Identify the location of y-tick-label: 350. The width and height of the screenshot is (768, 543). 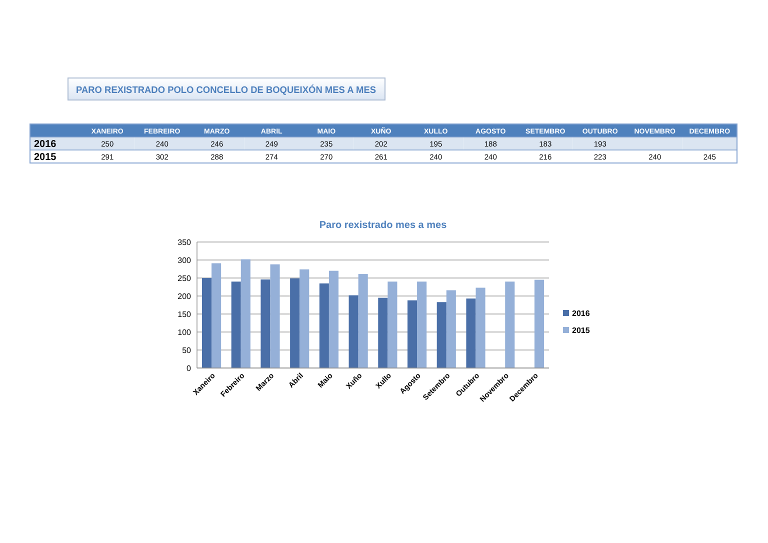
(185, 242).